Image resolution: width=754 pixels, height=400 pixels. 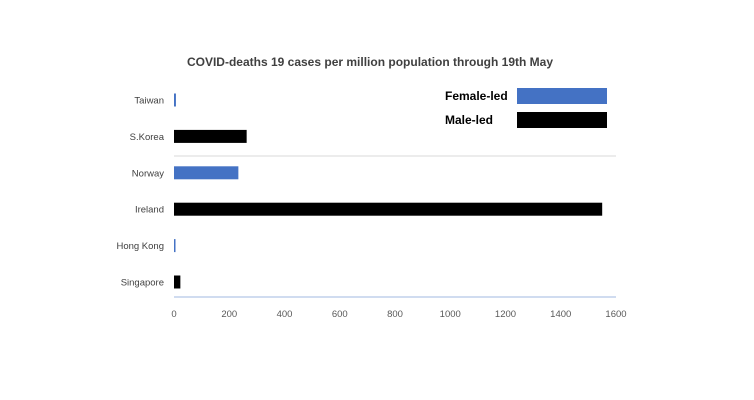 I want to click on legend: Female-led Male-led, so click(x=526, y=108).